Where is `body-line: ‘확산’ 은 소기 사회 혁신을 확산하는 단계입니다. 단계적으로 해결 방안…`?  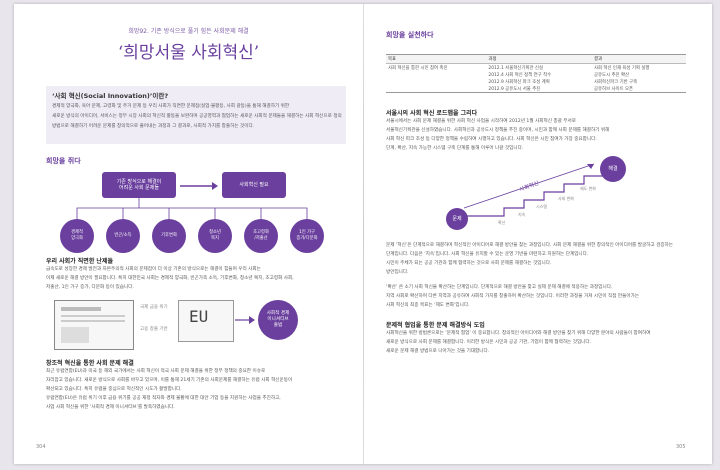
body-line: ‘확산’ 은 소기 사회 혁신을 확산하는 단계입니다. 단계적으로 해결 방안… is located at coordinates (499, 287).